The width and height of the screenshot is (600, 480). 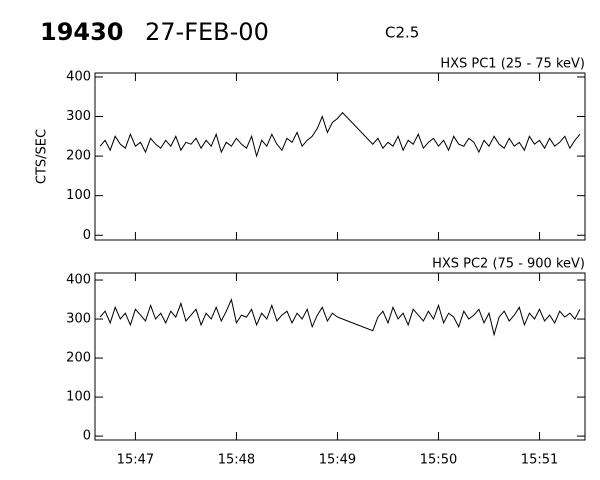 I want to click on x-tick-label: 15:47, so click(x=135, y=460).